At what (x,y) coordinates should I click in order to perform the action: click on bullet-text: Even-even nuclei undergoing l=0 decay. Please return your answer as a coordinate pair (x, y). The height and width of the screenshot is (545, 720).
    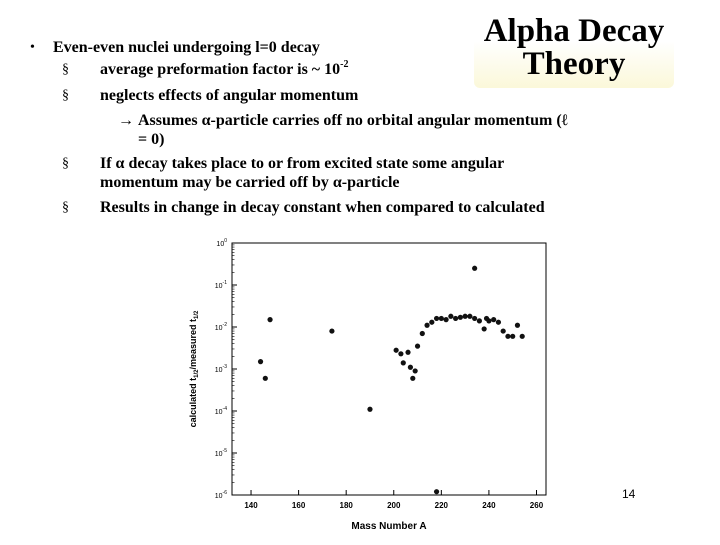
    Looking at the image, I should click on (186, 47).